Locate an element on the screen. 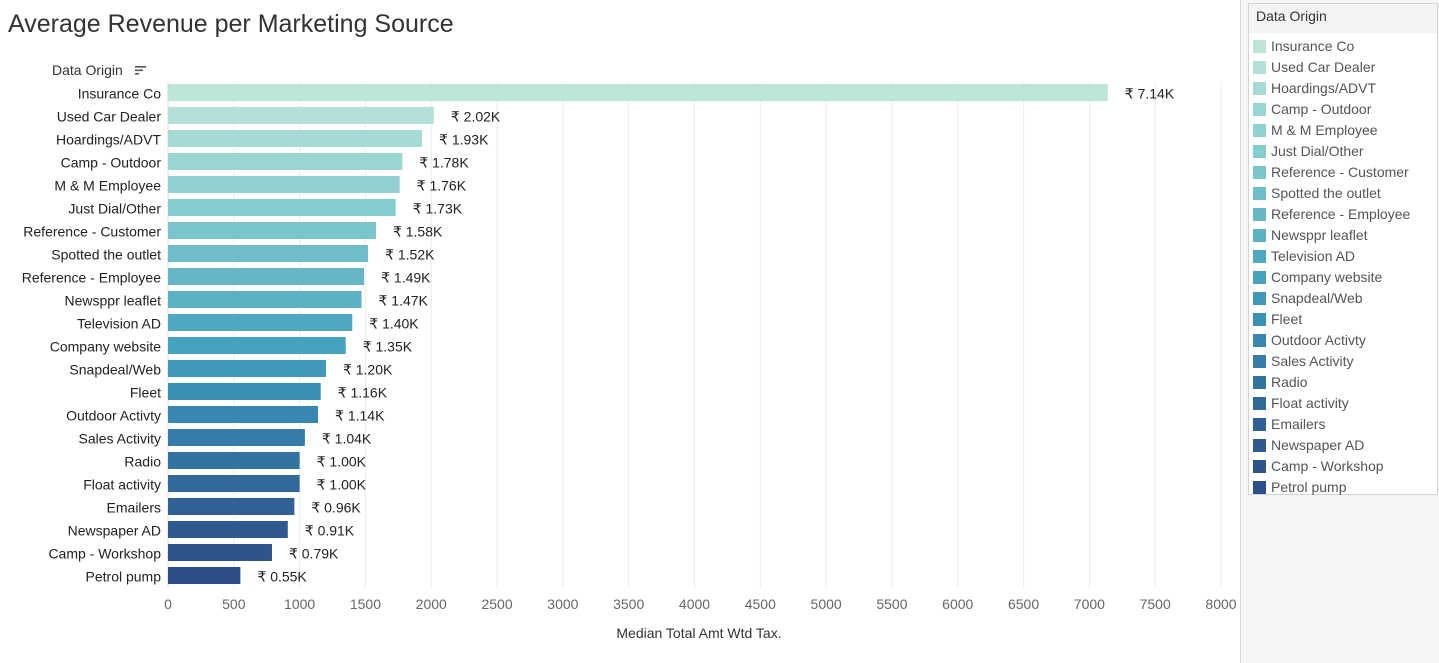 The width and height of the screenshot is (1439, 663). legend-label: Camp - Workshop is located at coordinates (1327, 466).